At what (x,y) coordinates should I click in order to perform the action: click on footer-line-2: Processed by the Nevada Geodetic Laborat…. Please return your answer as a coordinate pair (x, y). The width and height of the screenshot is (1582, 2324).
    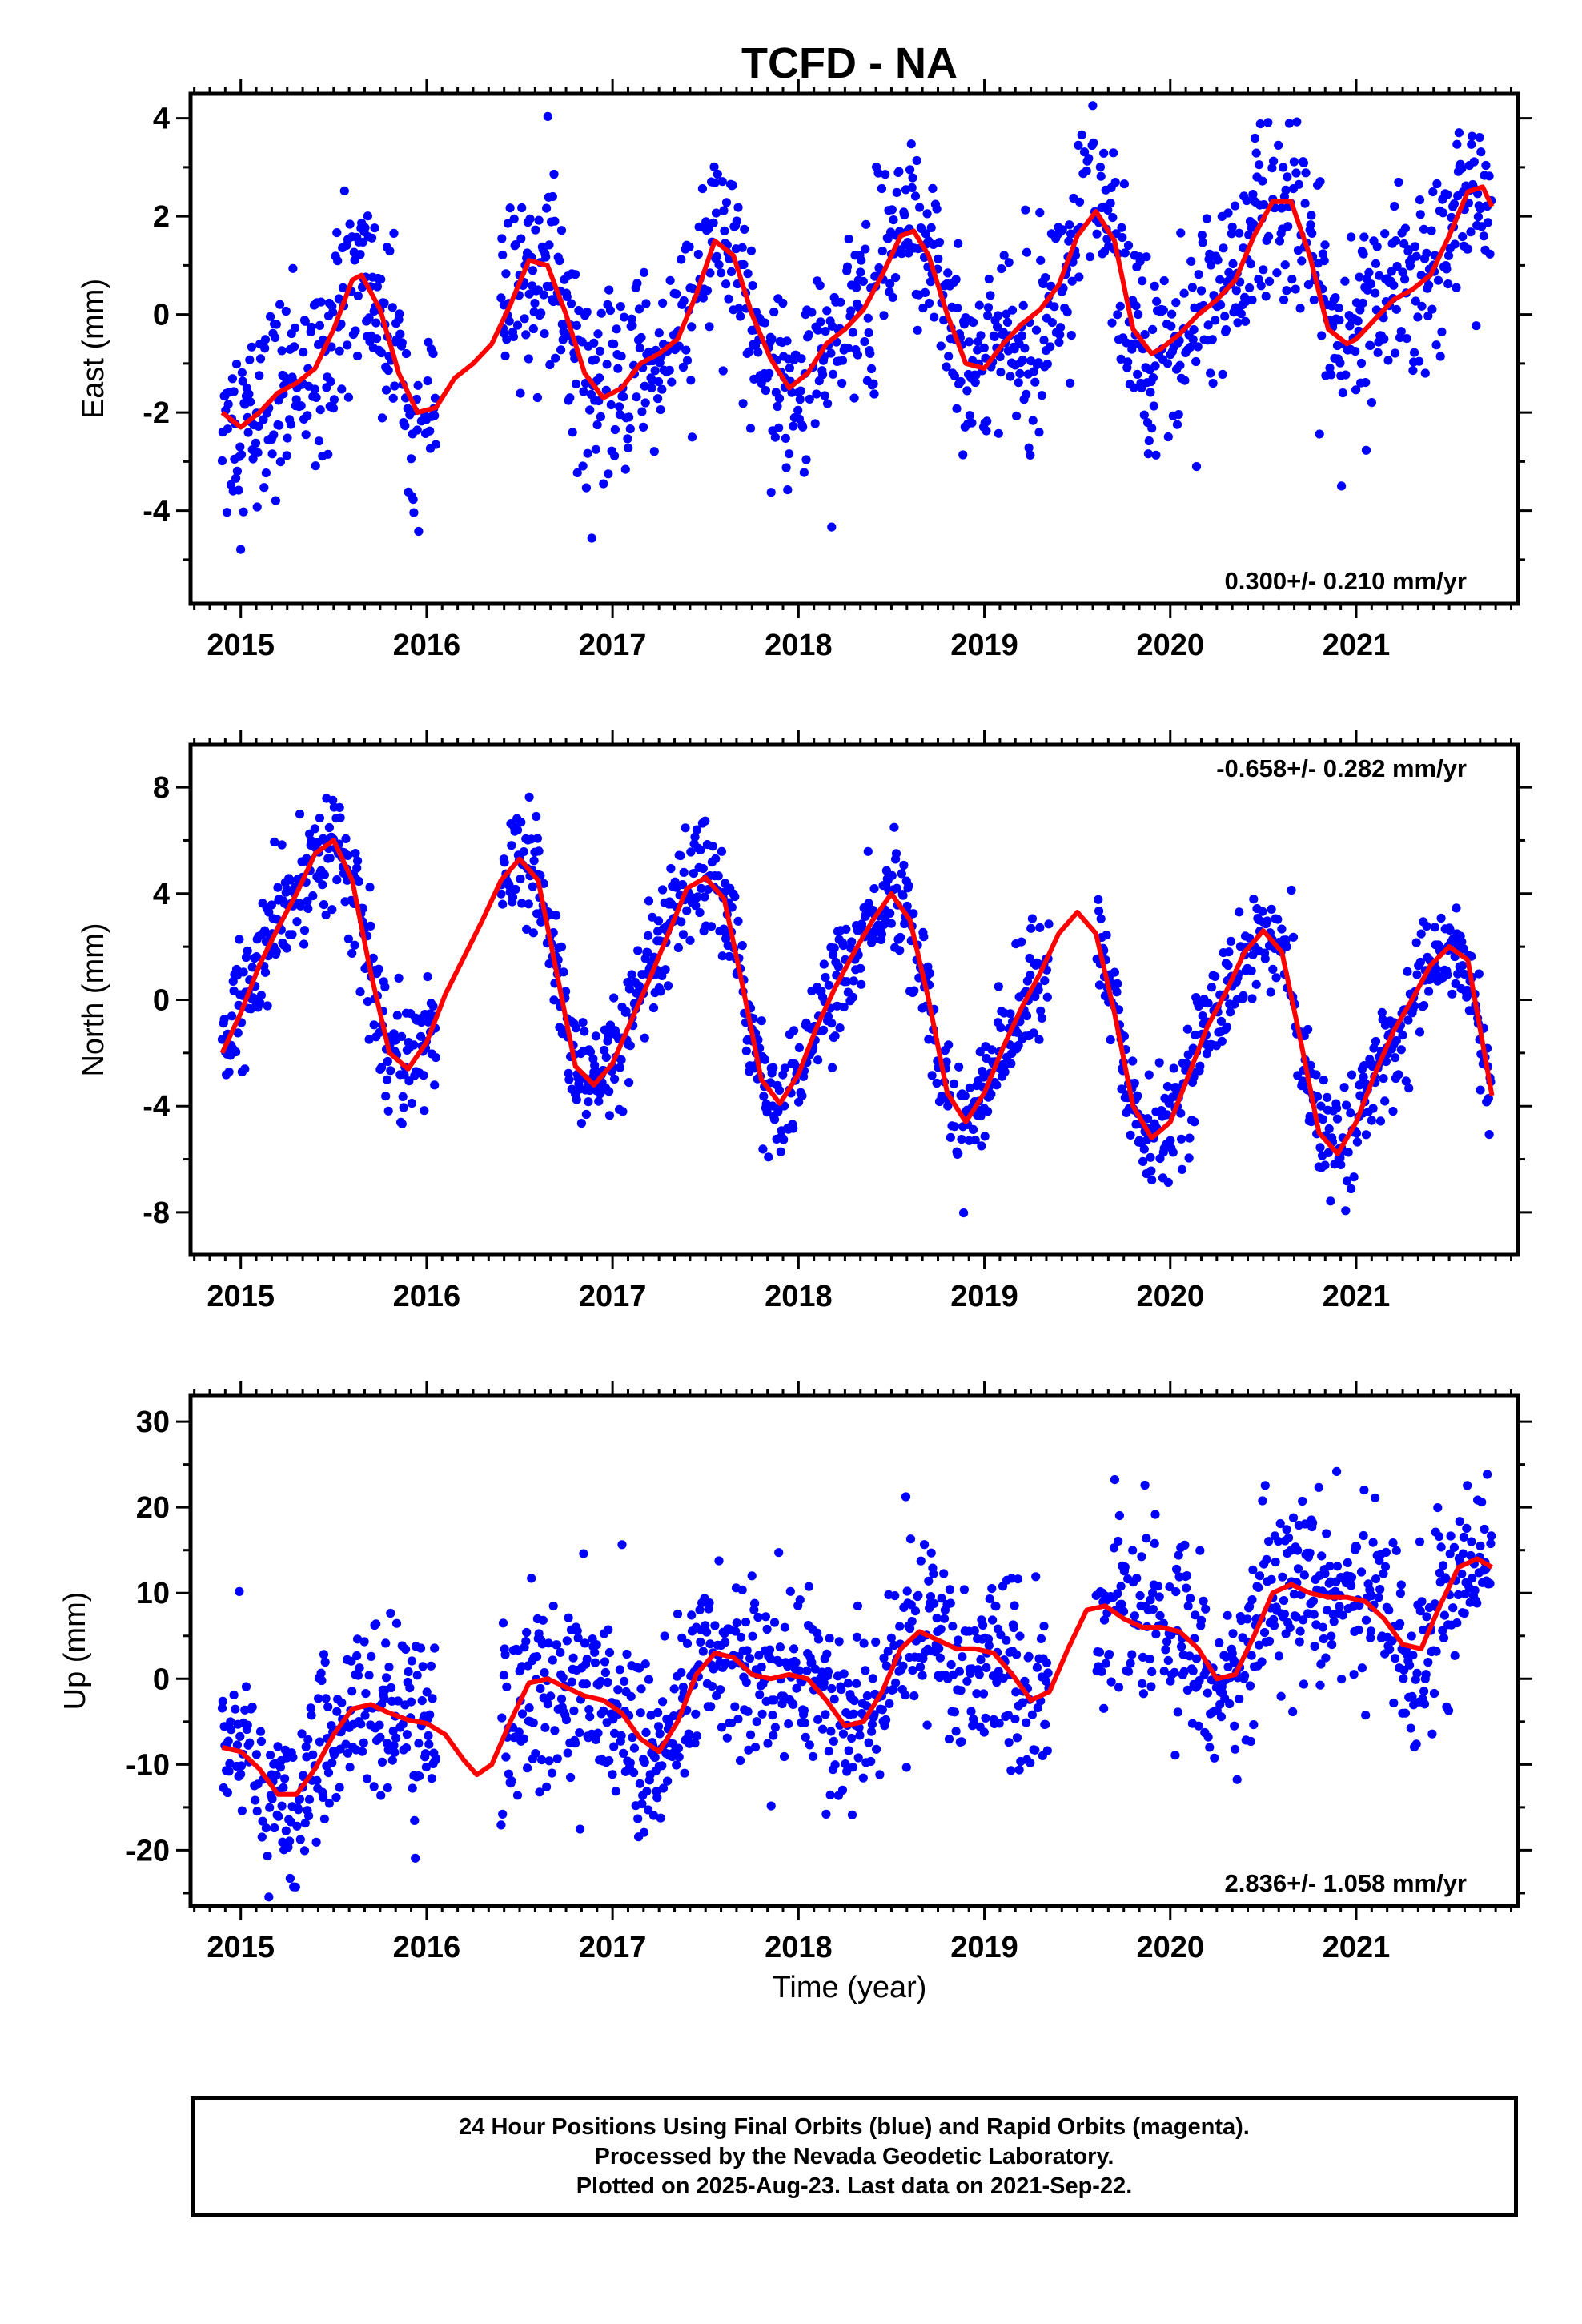
    Looking at the image, I should click on (854, 2156).